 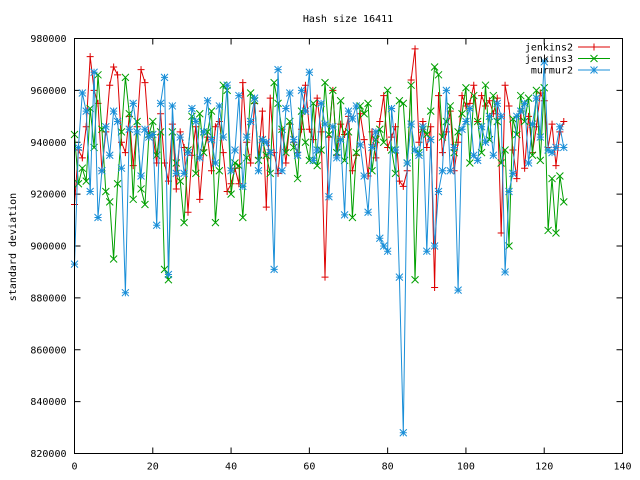 I want to click on x-tick-label: 140, so click(x=622, y=467).